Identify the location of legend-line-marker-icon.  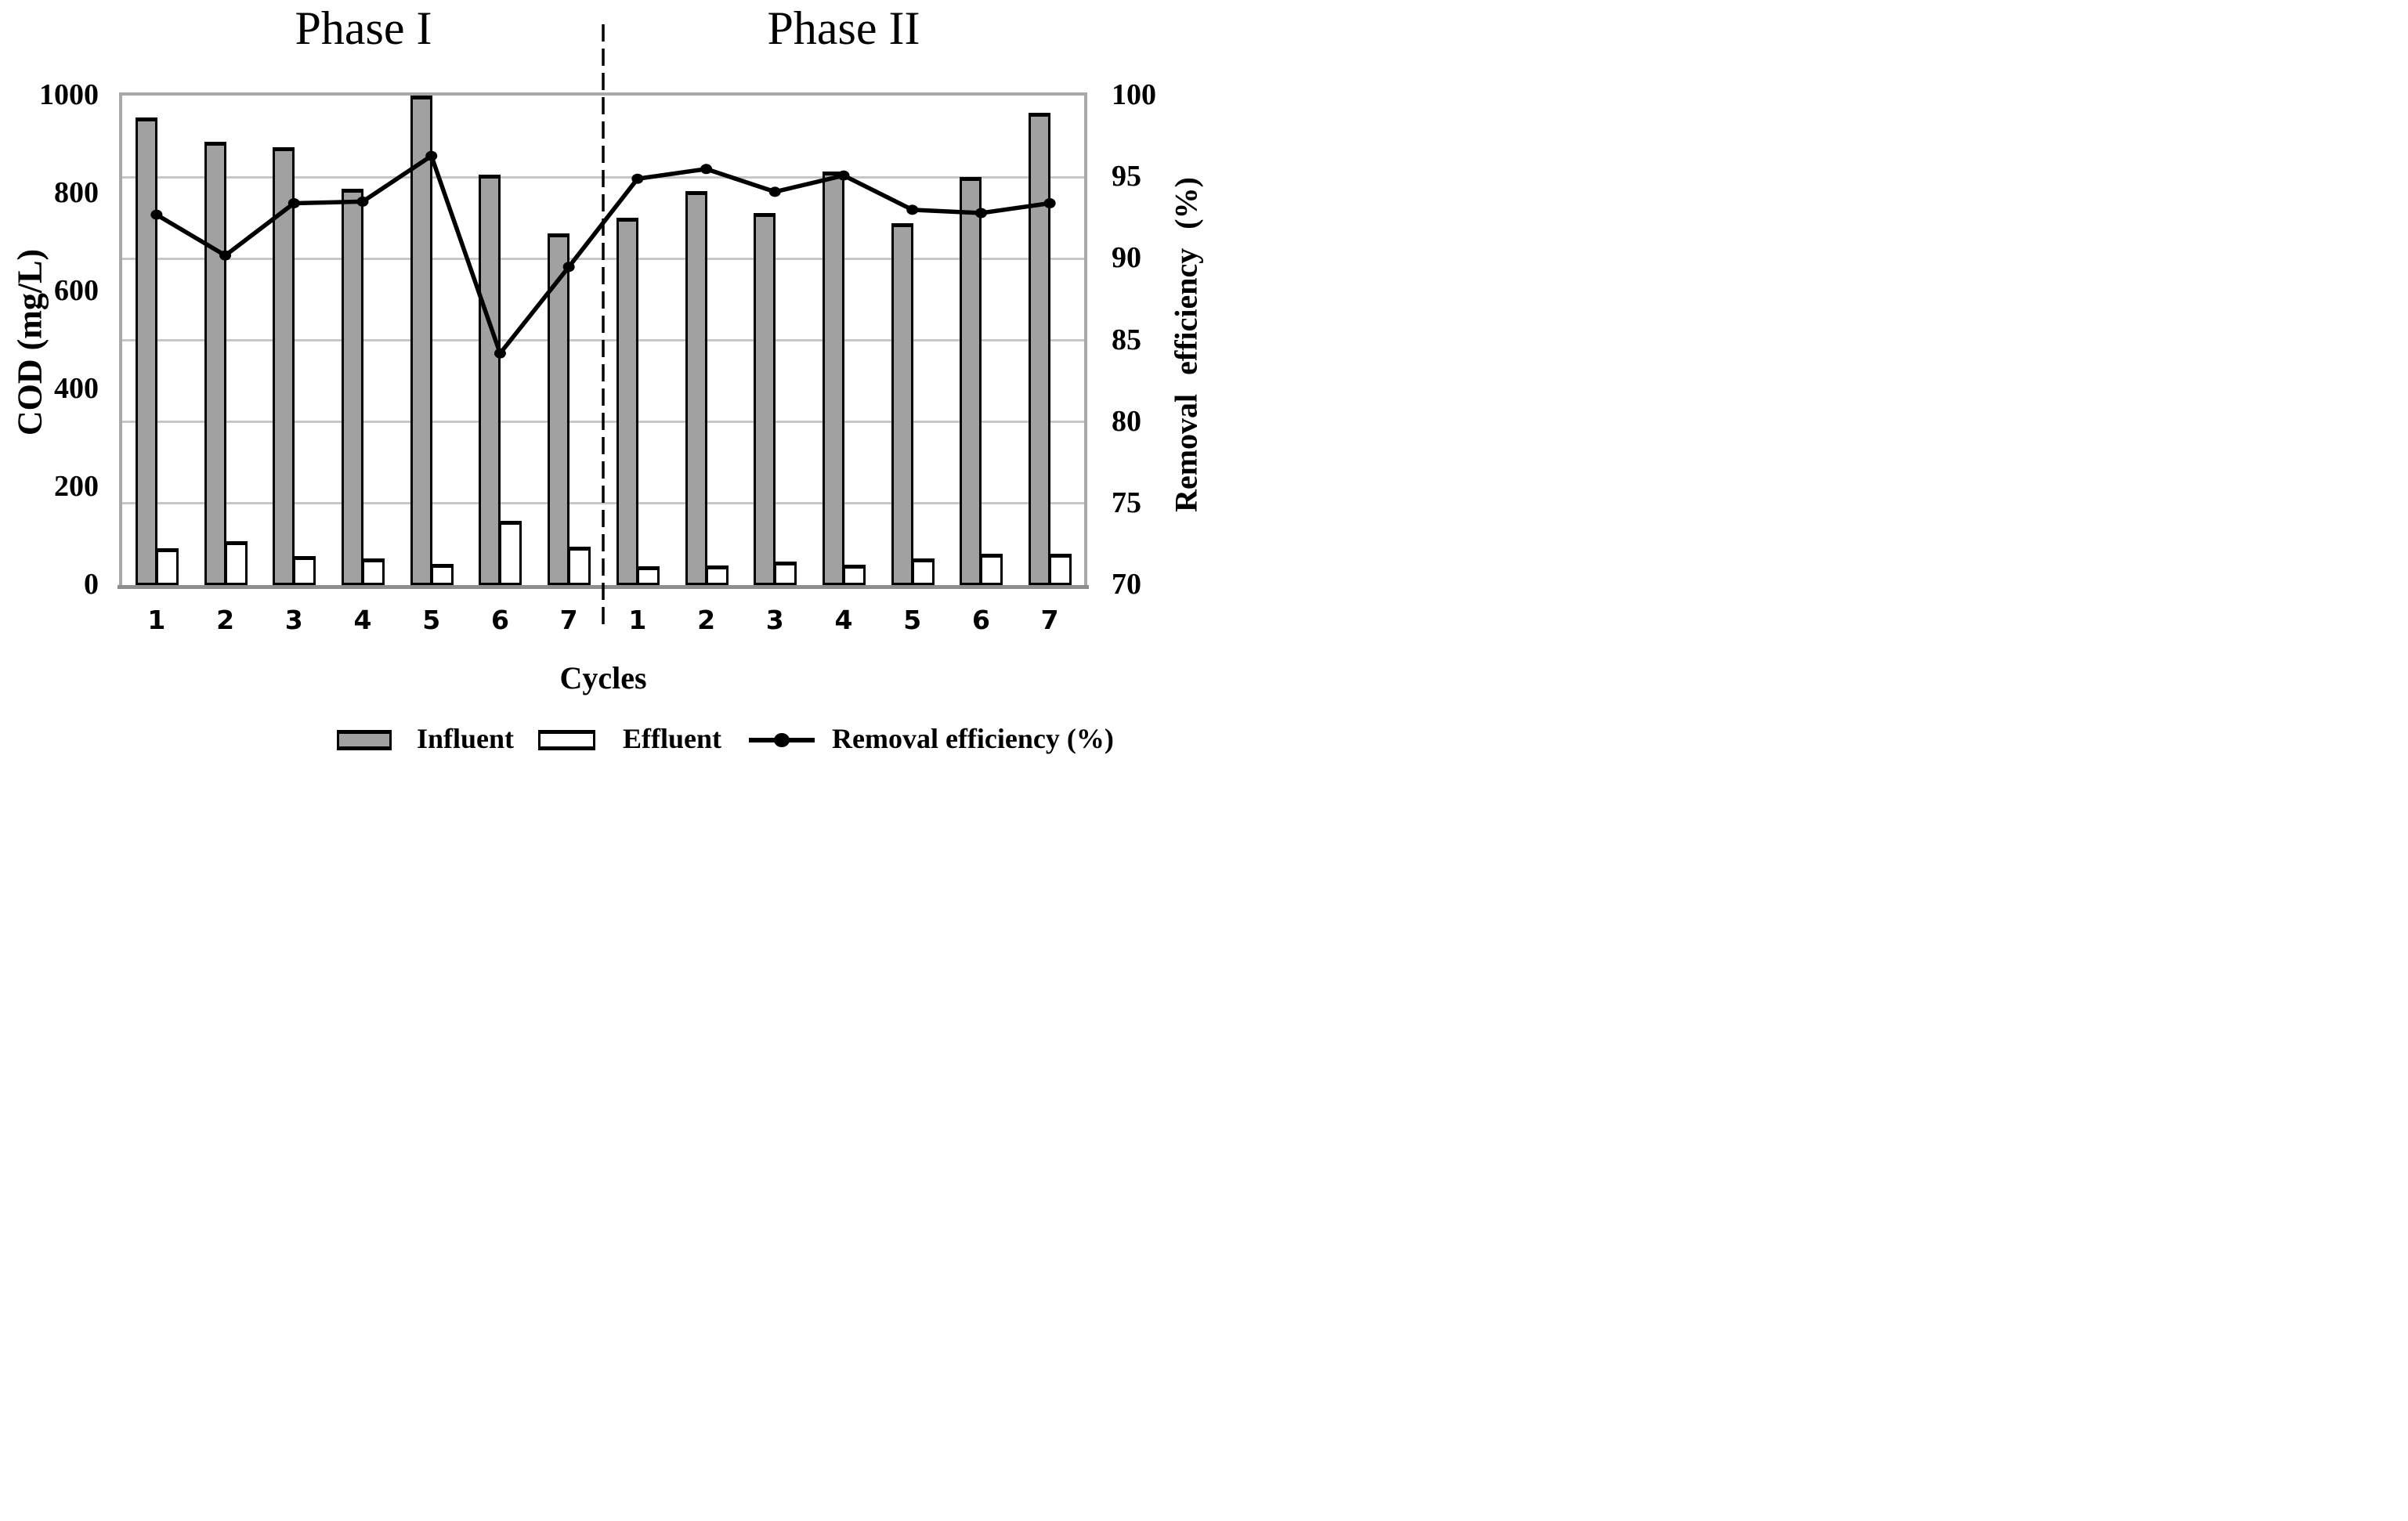
(782, 740).